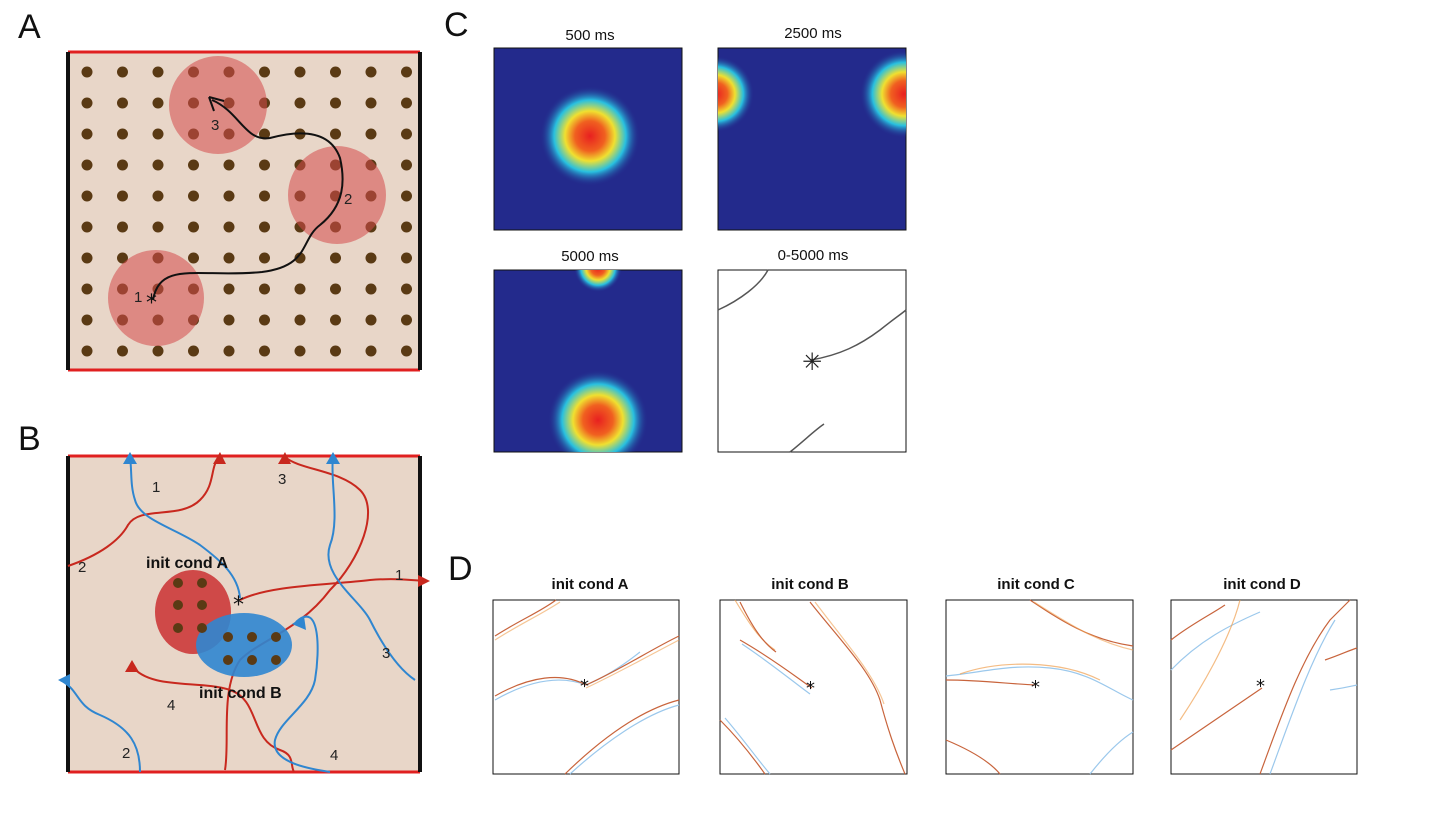  What do you see at coordinates (812, 139) in the screenshot?
I see `heatmap-2500ms` at bounding box center [812, 139].